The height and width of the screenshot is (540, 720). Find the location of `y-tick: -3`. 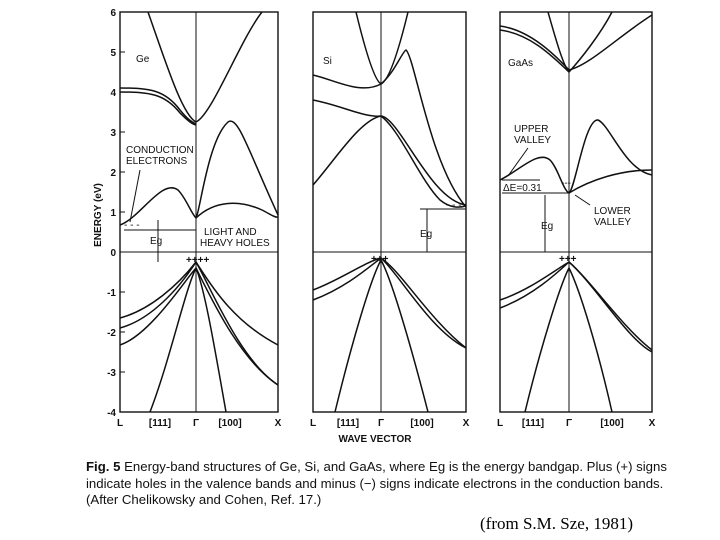

y-tick: -3 is located at coordinates (111, 373).